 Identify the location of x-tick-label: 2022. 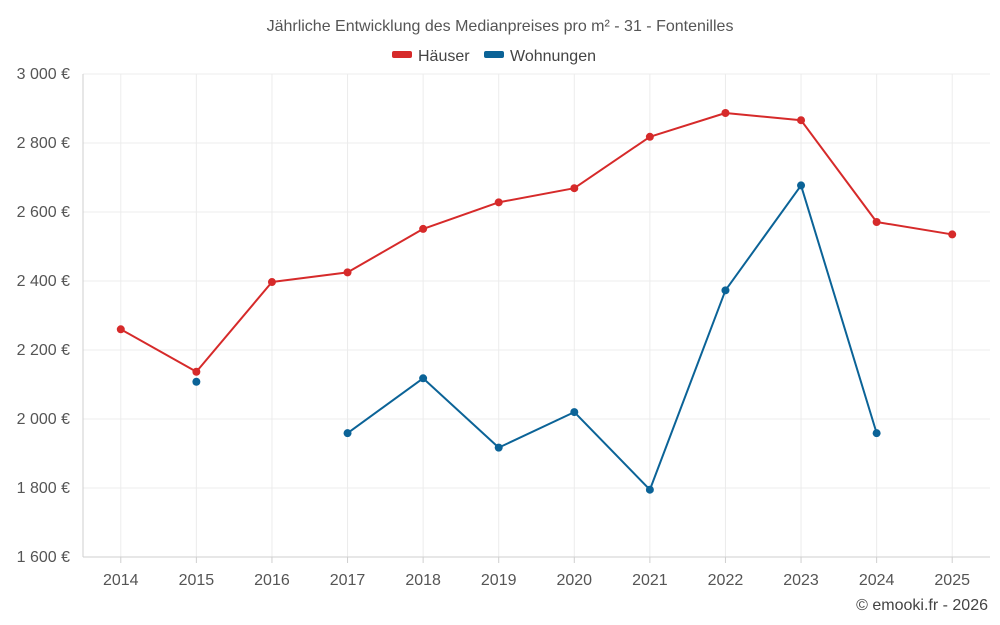
(726, 580).